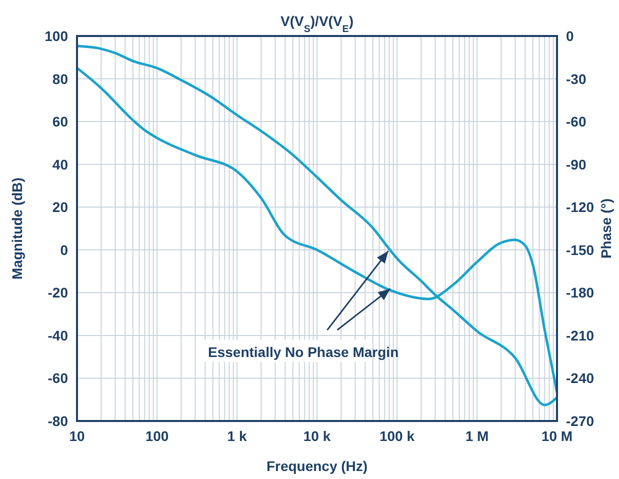  Describe the element at coordinates (58, 378) in the screenshot. I see `y-tick-label: -60` at that location.